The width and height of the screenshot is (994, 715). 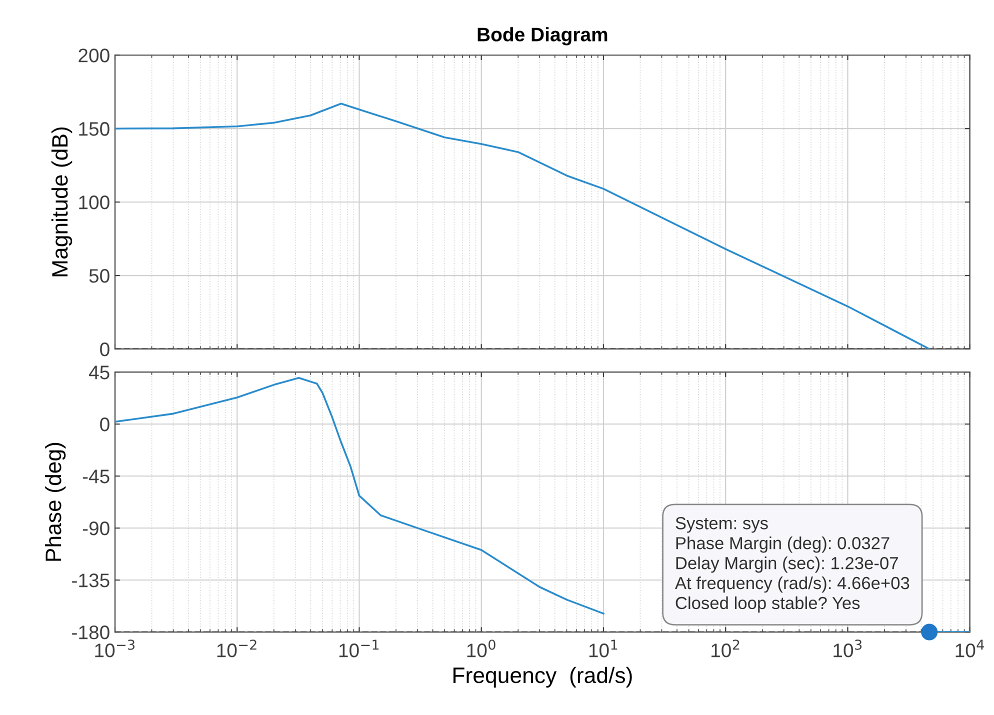 What do you see at coordinates (91, 633) in the screenshot?
I see `y-tick-label: -180` at bounding box center [91, 633].